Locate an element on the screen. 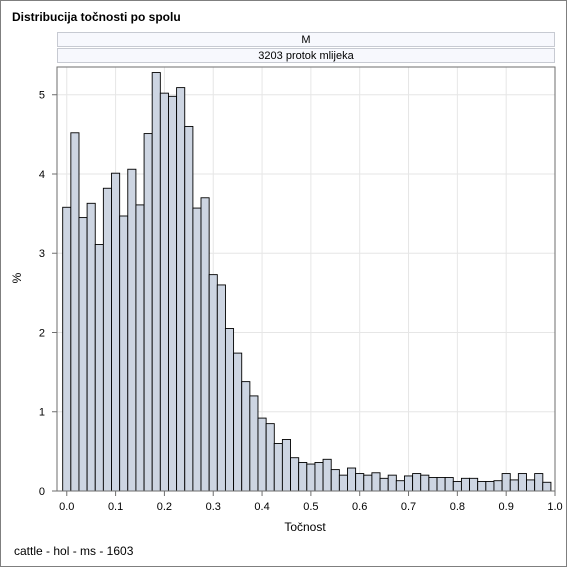  x-tick-label: 0.2 is located at coordinates (164, 507).